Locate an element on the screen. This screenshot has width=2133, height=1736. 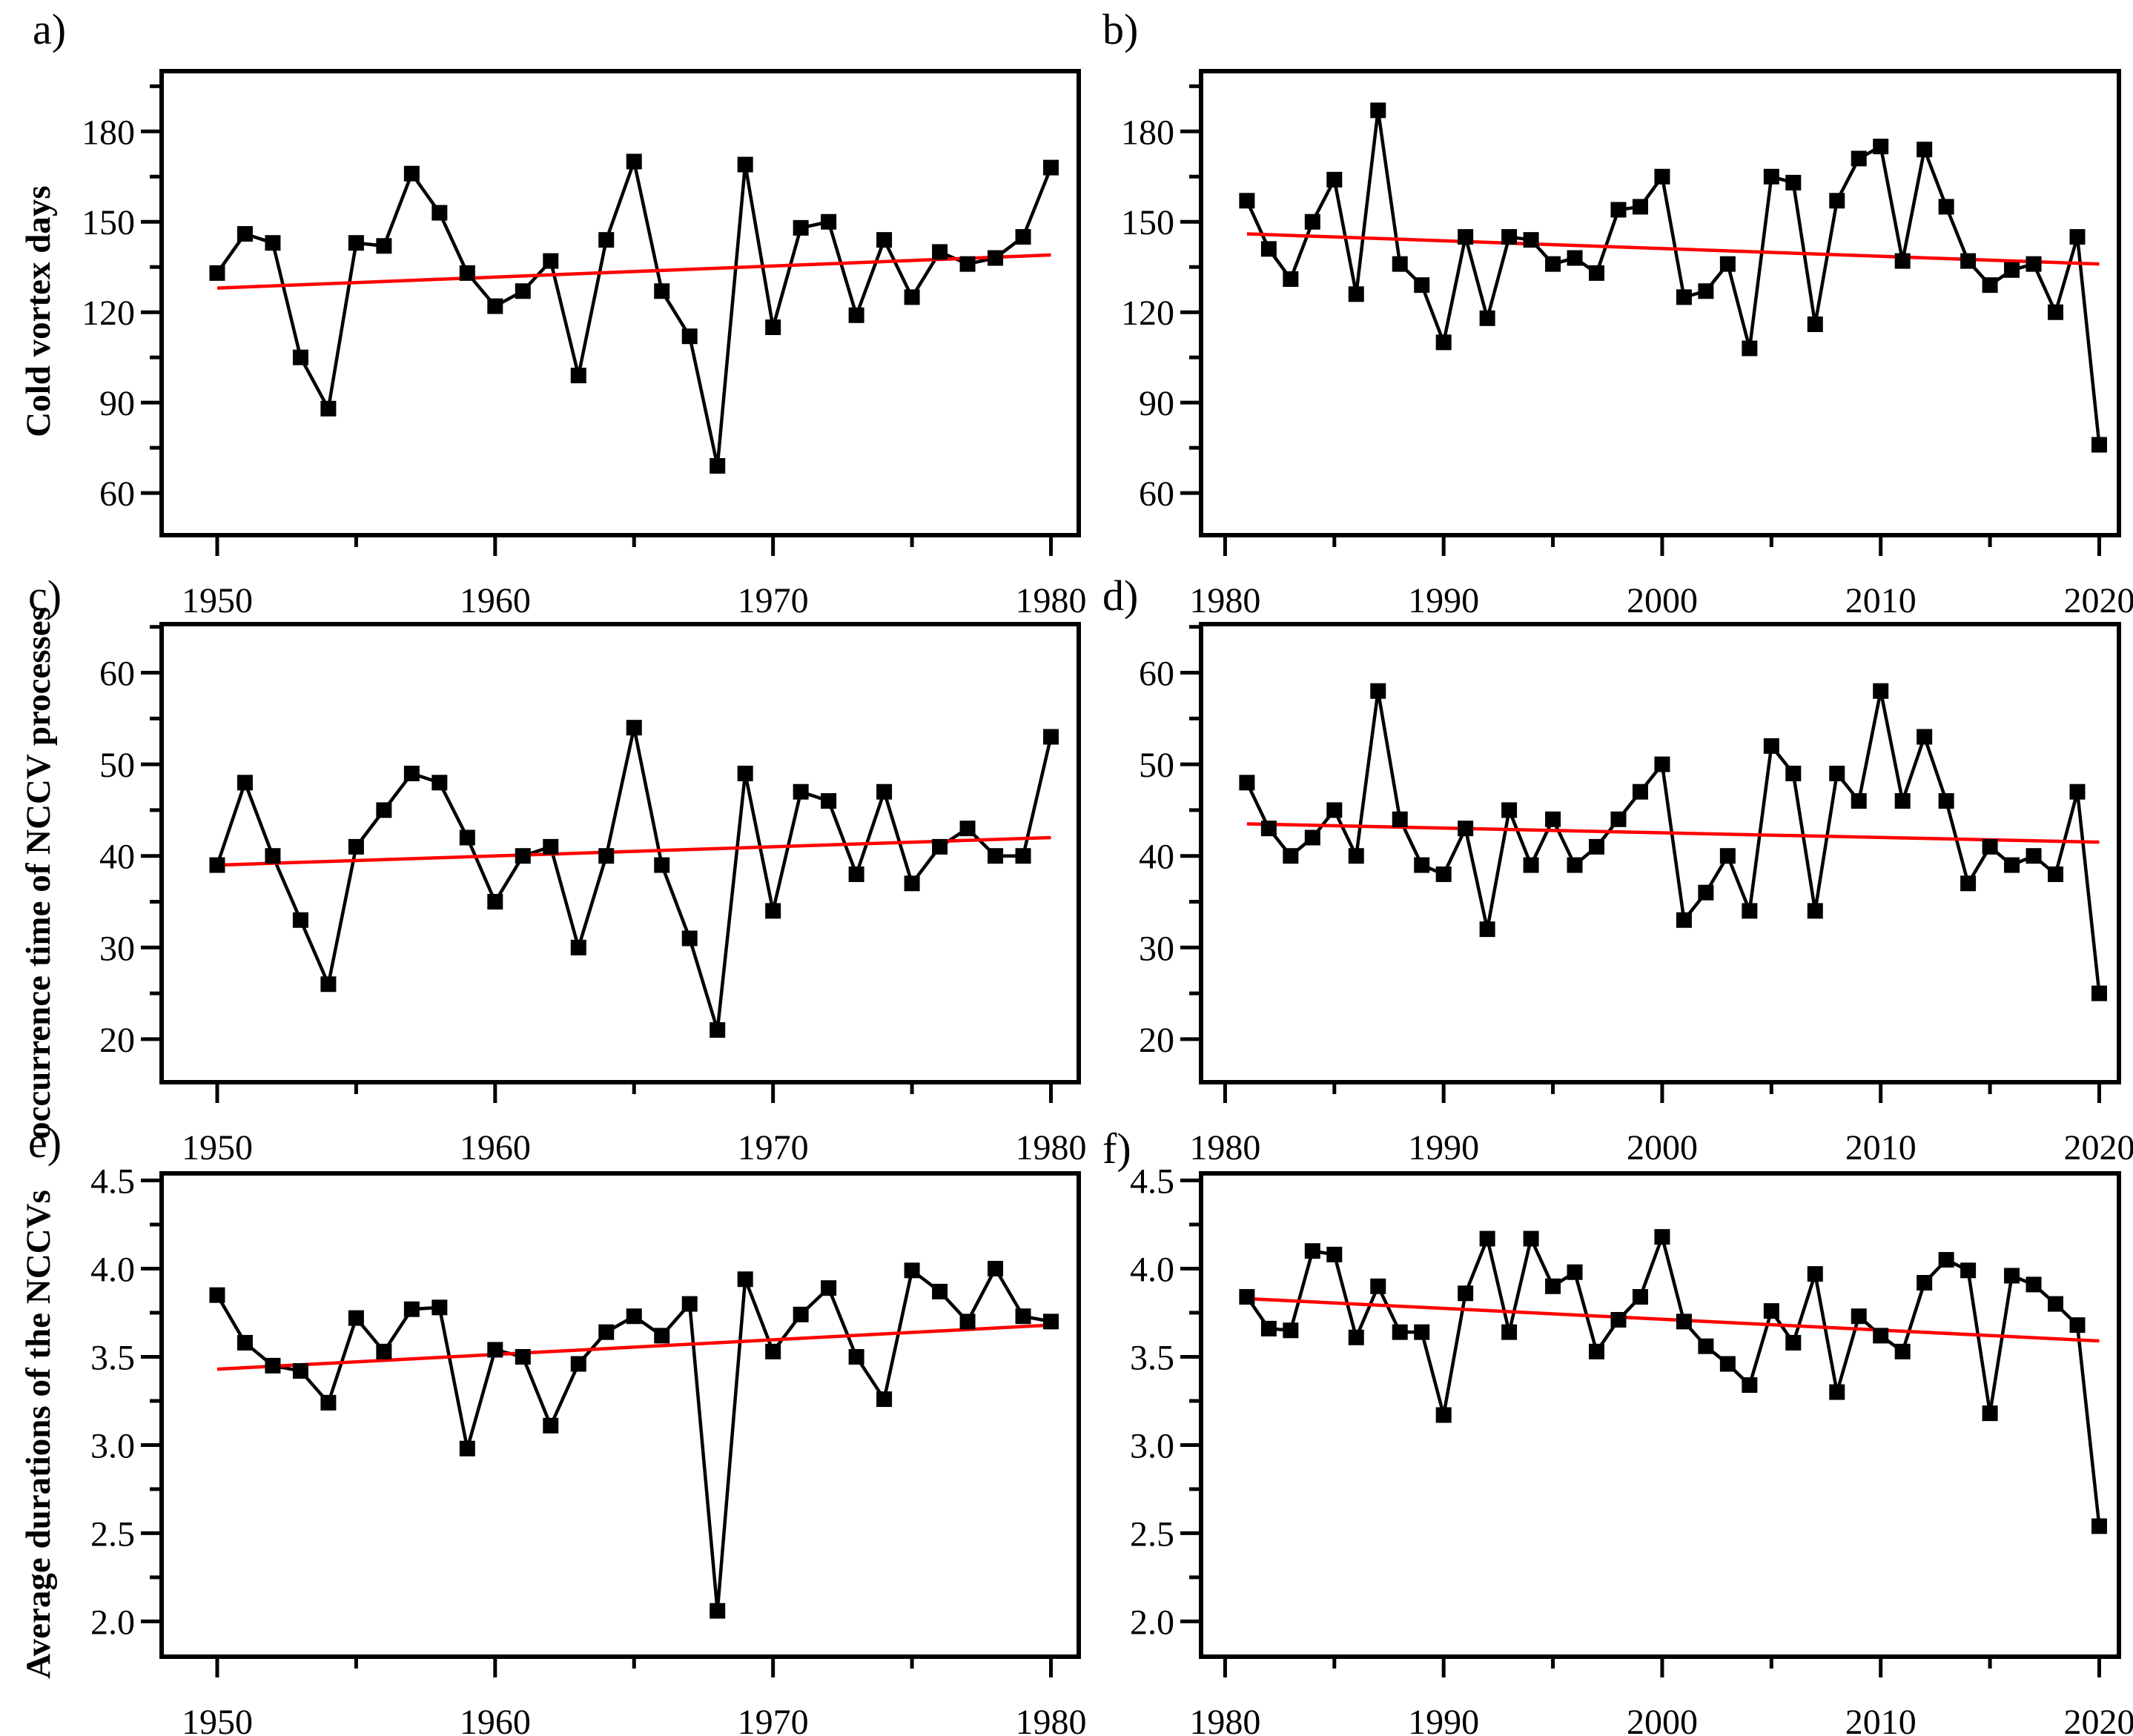
panel-letter-b: b) is located at coordinates (1120, 29).